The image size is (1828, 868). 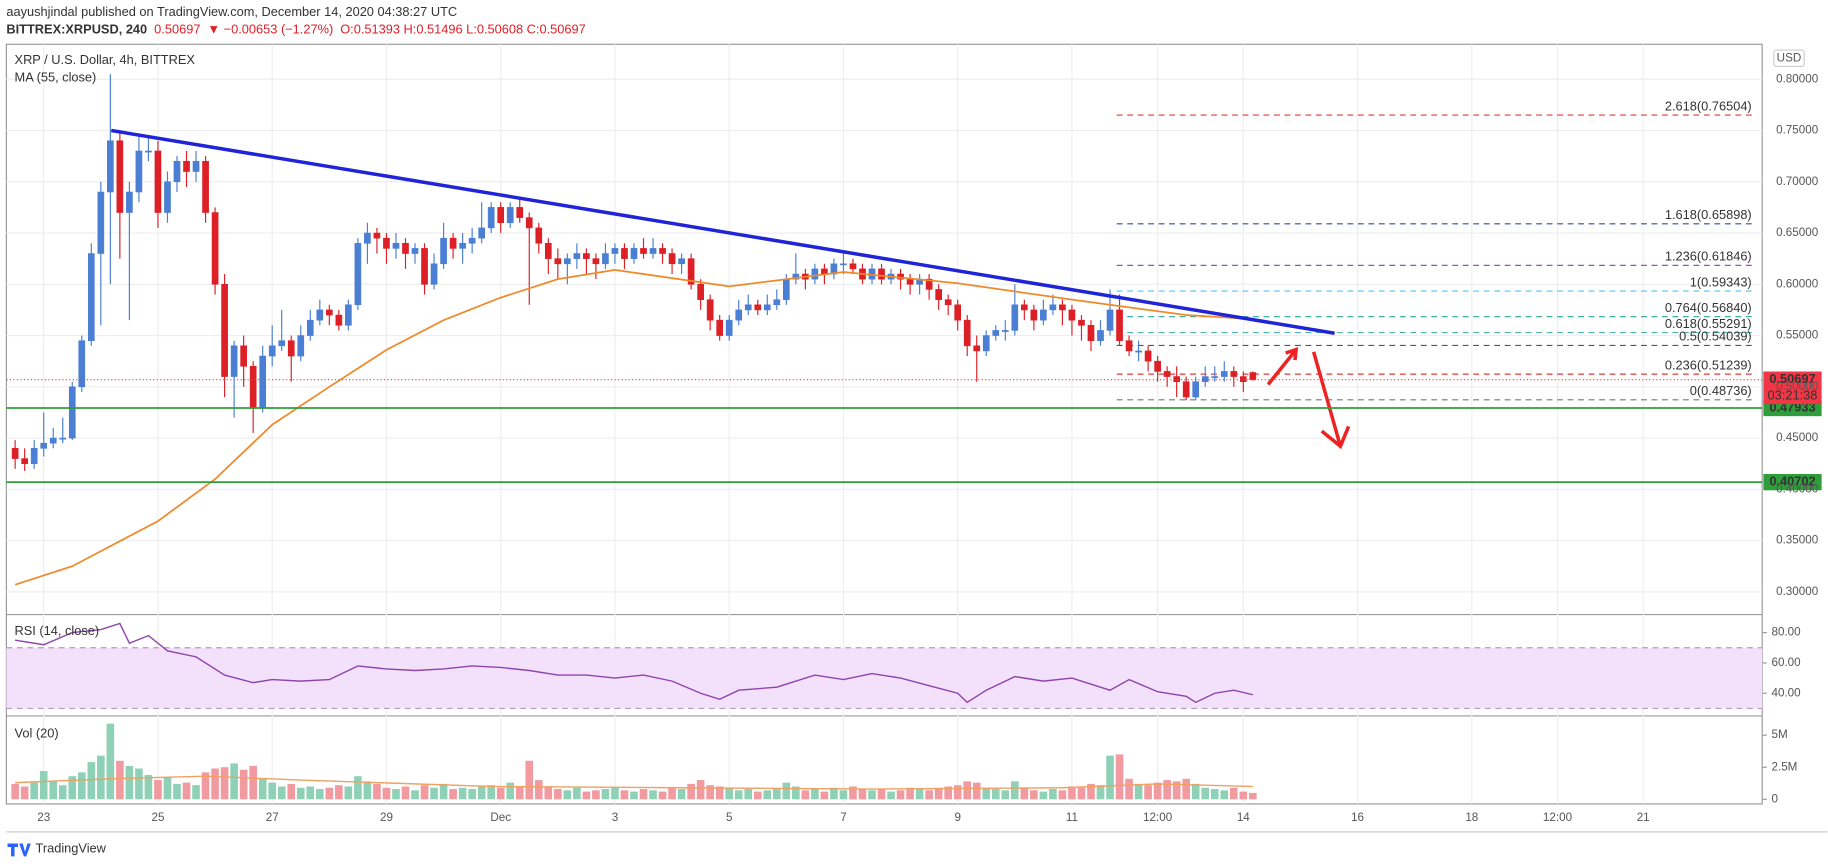 I want to click on currency-box, so click(x=1789, y=58).